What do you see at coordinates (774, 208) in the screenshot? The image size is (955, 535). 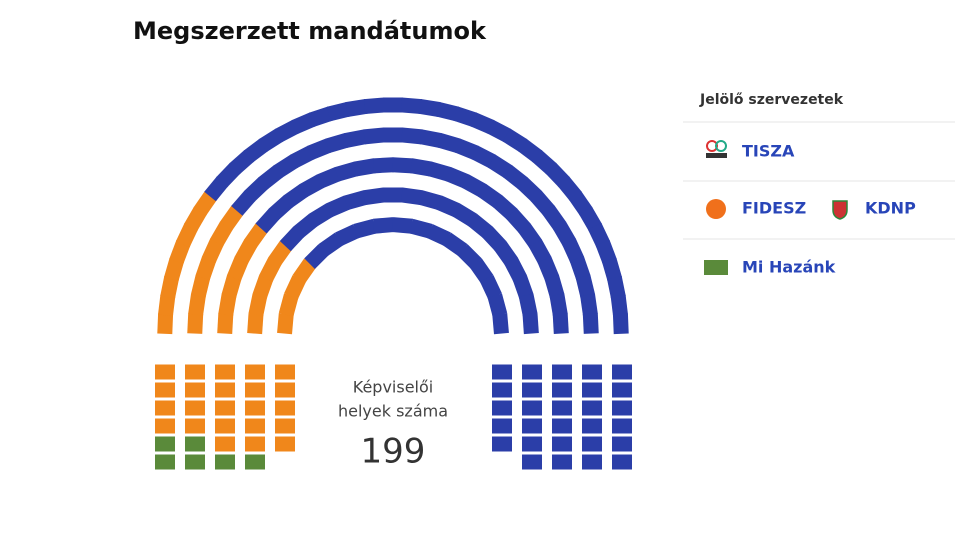 I see `legend-label: FIDESZ` at bounding box center [774, 208].